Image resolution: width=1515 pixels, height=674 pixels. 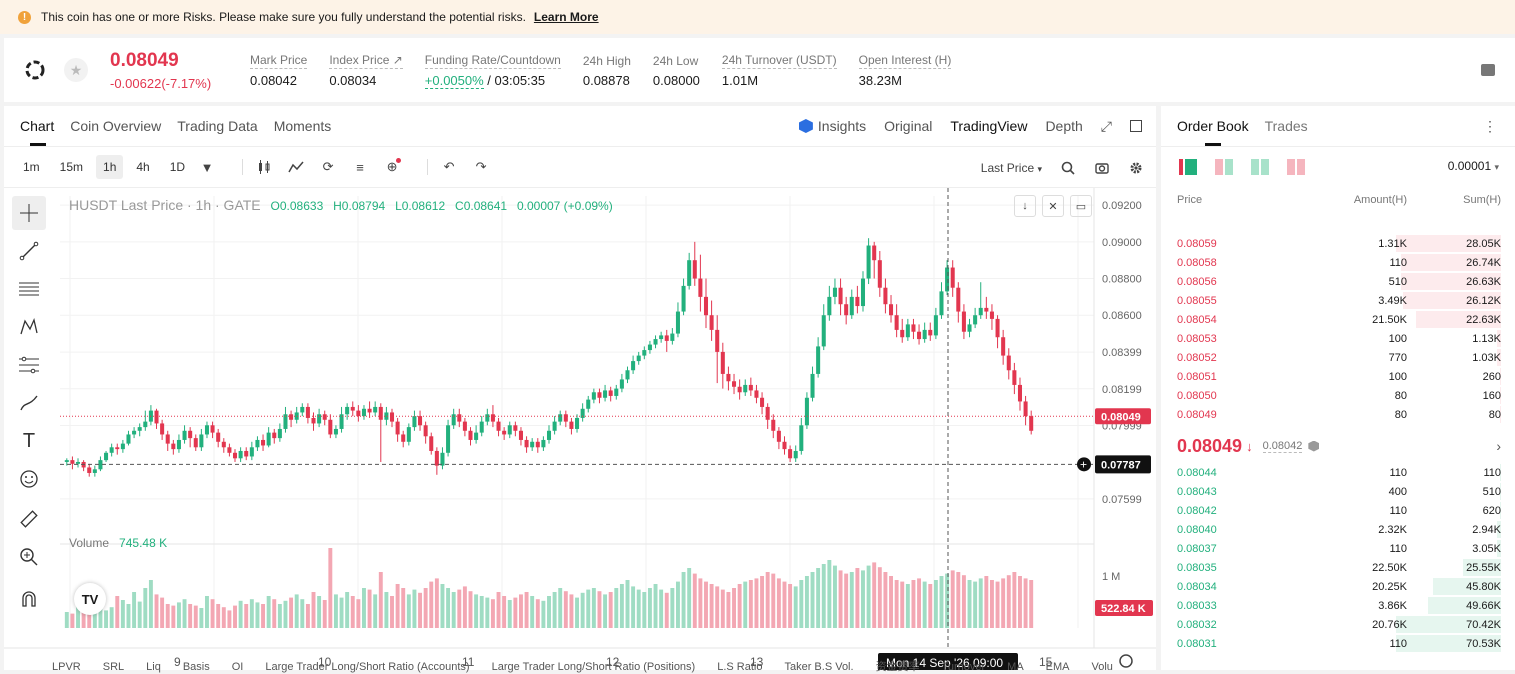 I want to click on order-book-row: 0.08042 110 620, so click(x=1338, y=510).